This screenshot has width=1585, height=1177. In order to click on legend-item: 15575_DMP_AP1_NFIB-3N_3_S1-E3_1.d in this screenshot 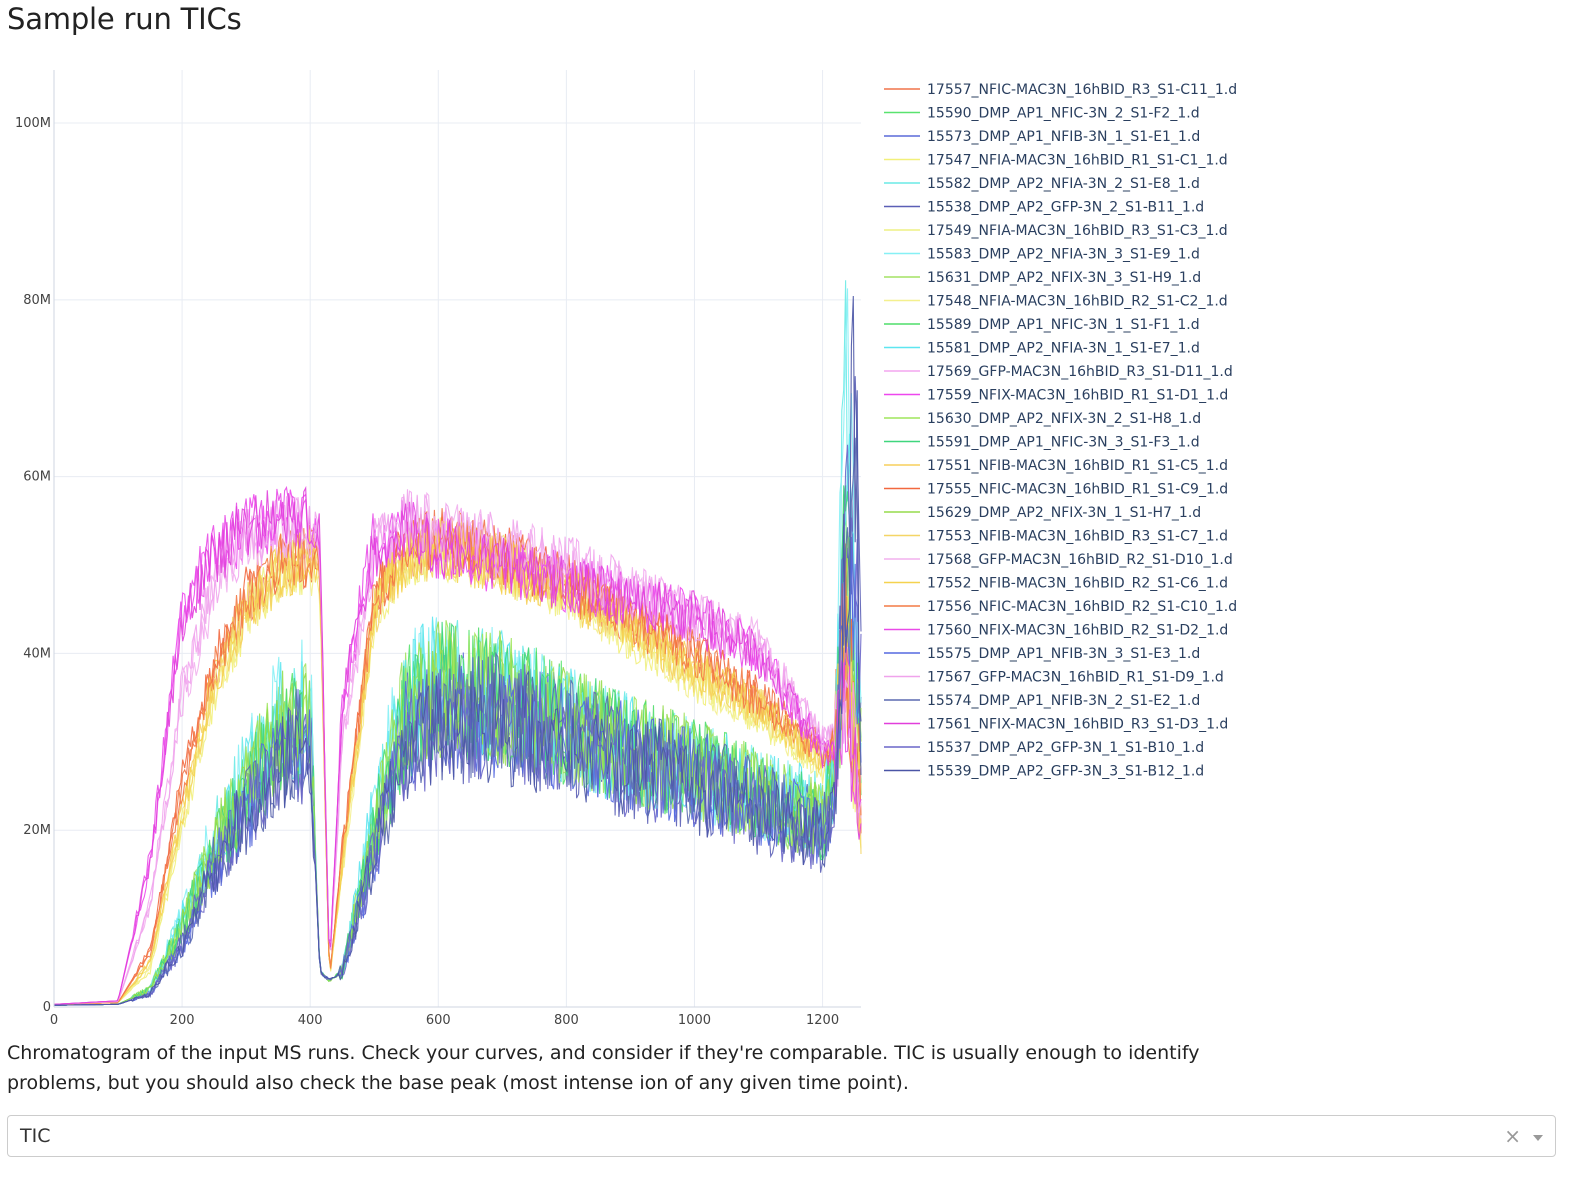, I will do `click(1042, 654)`.